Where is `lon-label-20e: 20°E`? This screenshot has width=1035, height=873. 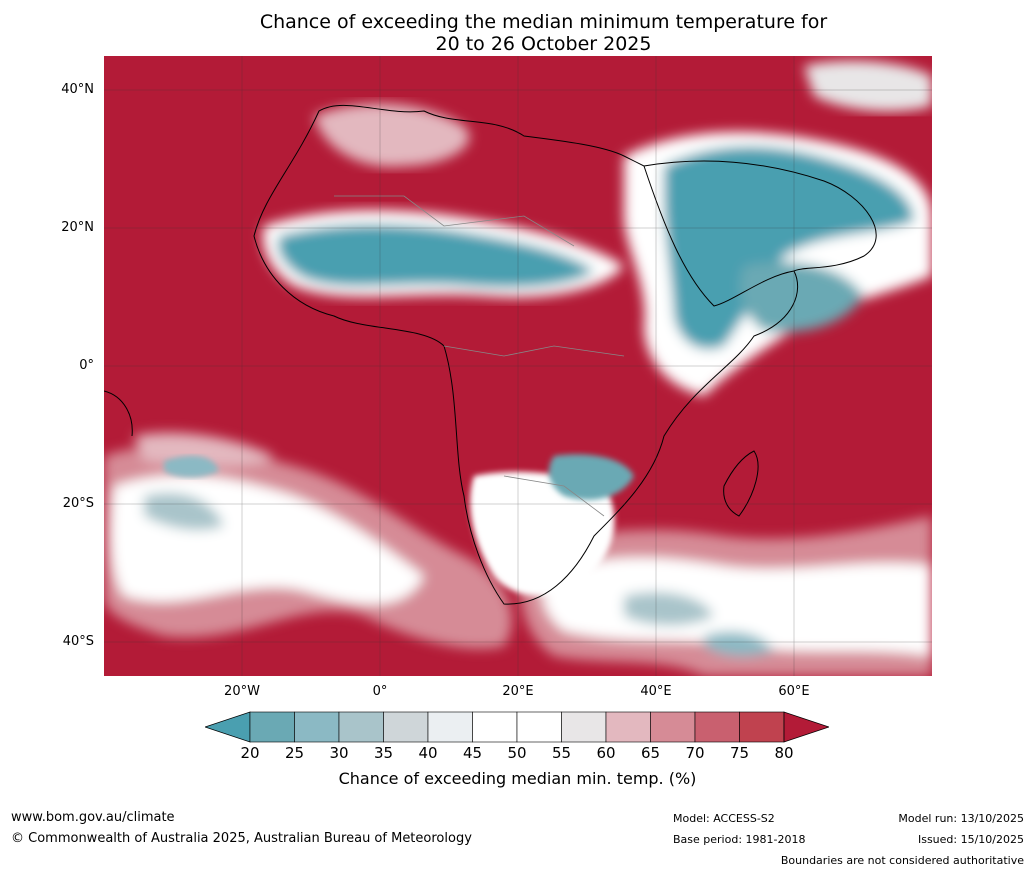
lon-label-20e: 20°E is located at coordinates (518, 691).